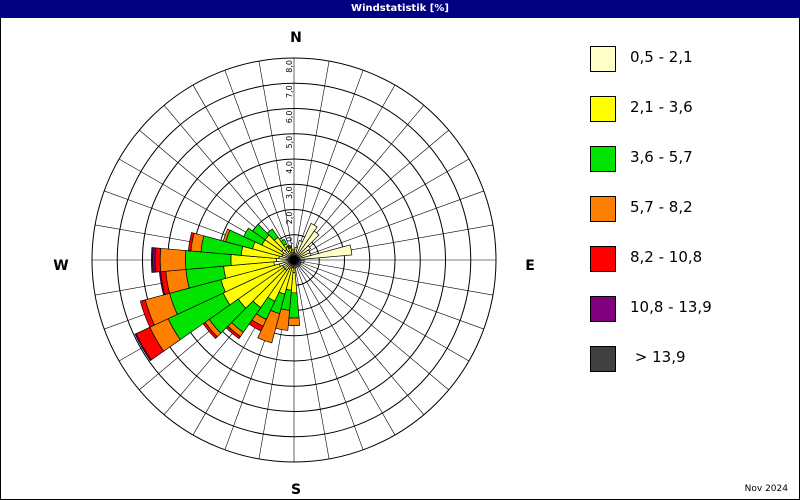 Image resolution: width=800 pixels, height=500 pixels. I want to click on legend-item: 10,8 - 13,9, so click(690, 309).